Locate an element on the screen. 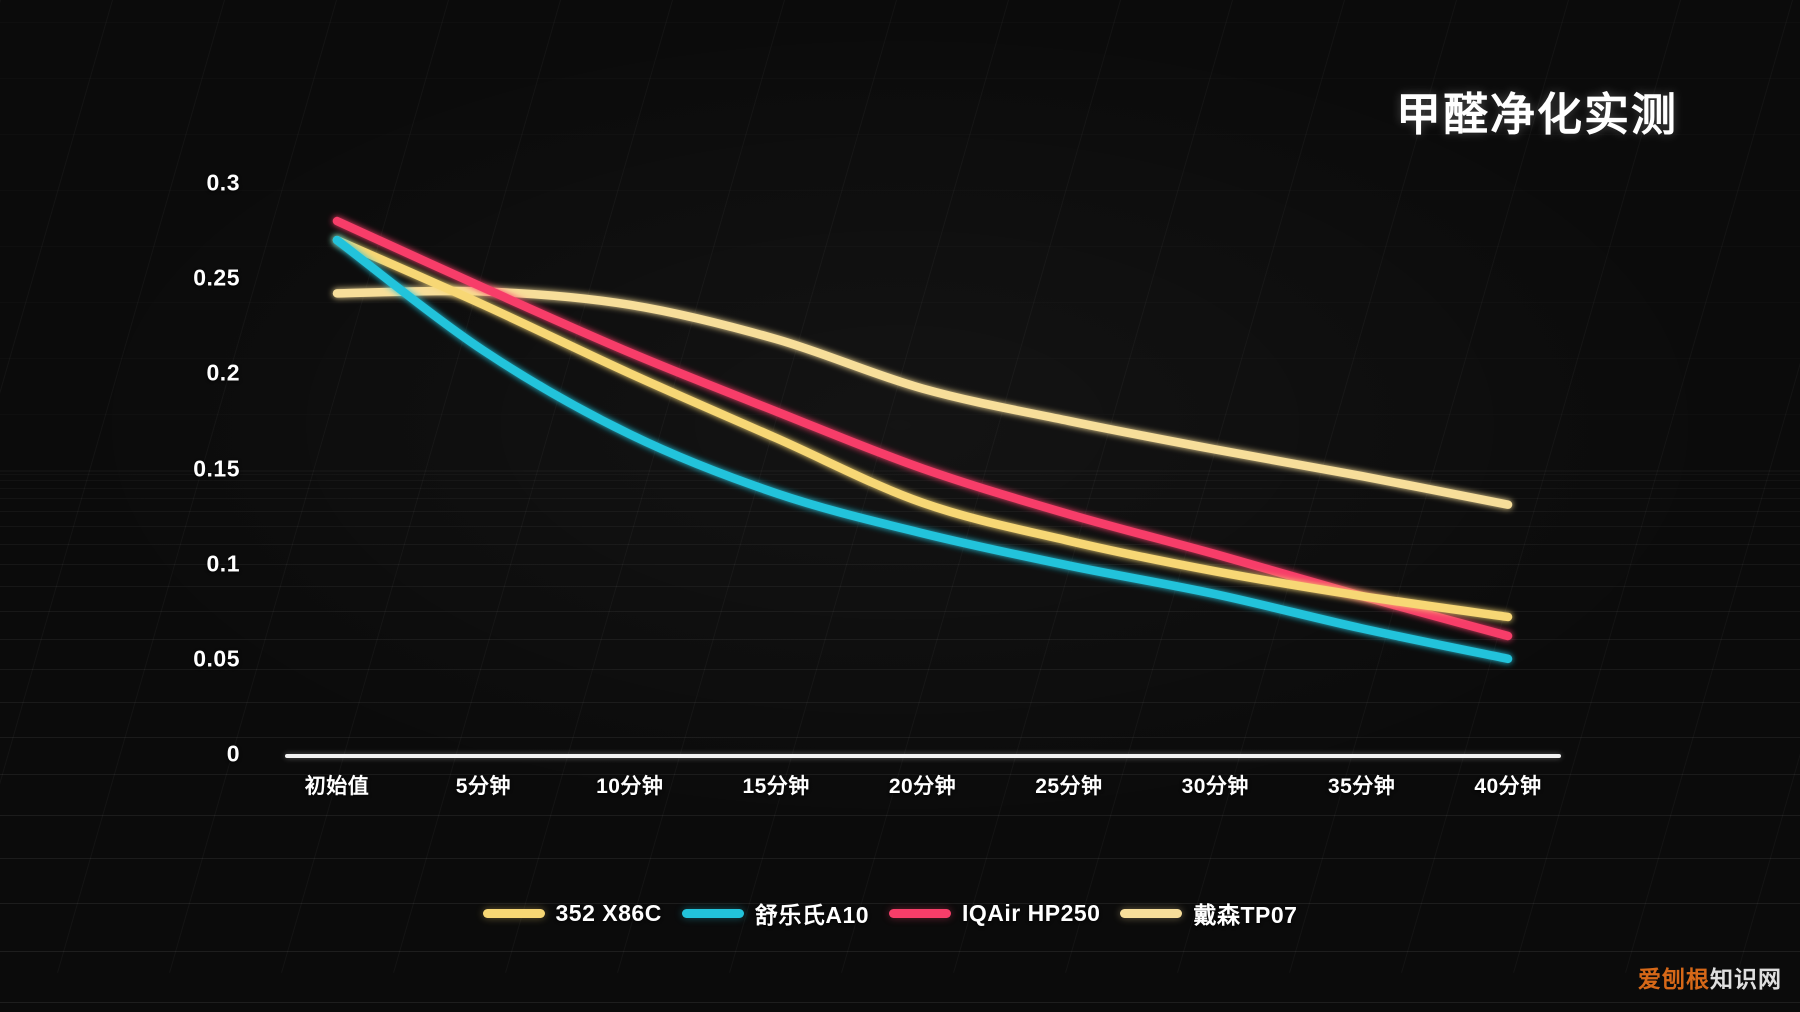 The height and width of the screenshot is (1012, 1800). legend-item: 352 X86C is located at coordinates (572, 913).